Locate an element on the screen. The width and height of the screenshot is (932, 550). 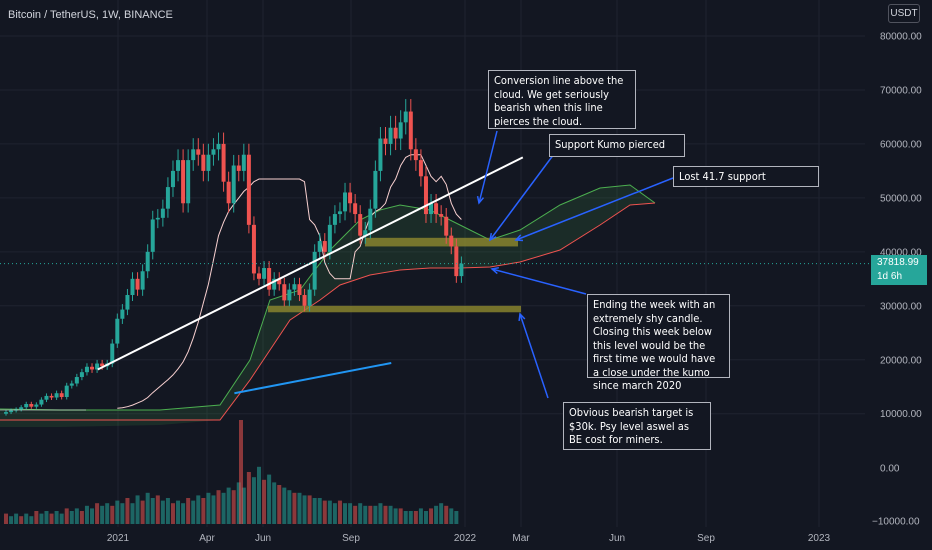
moving-average is located at coordinates (313, 378).